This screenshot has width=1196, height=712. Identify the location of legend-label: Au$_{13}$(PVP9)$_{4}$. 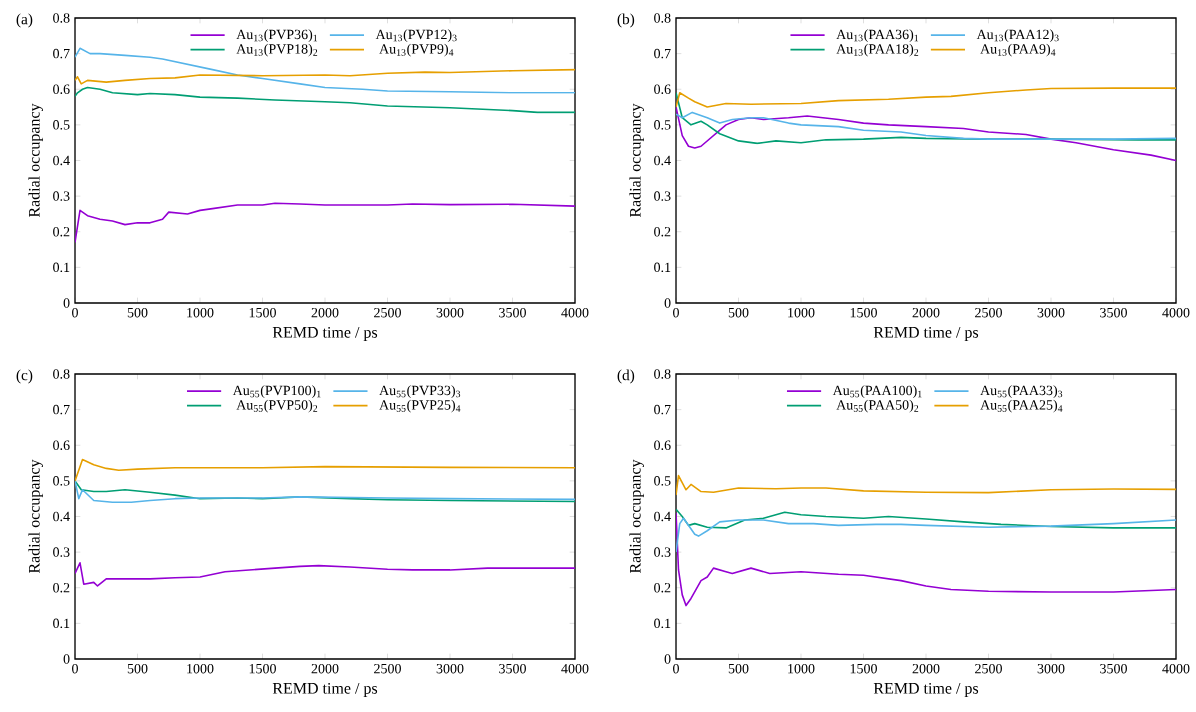
(416, 50).